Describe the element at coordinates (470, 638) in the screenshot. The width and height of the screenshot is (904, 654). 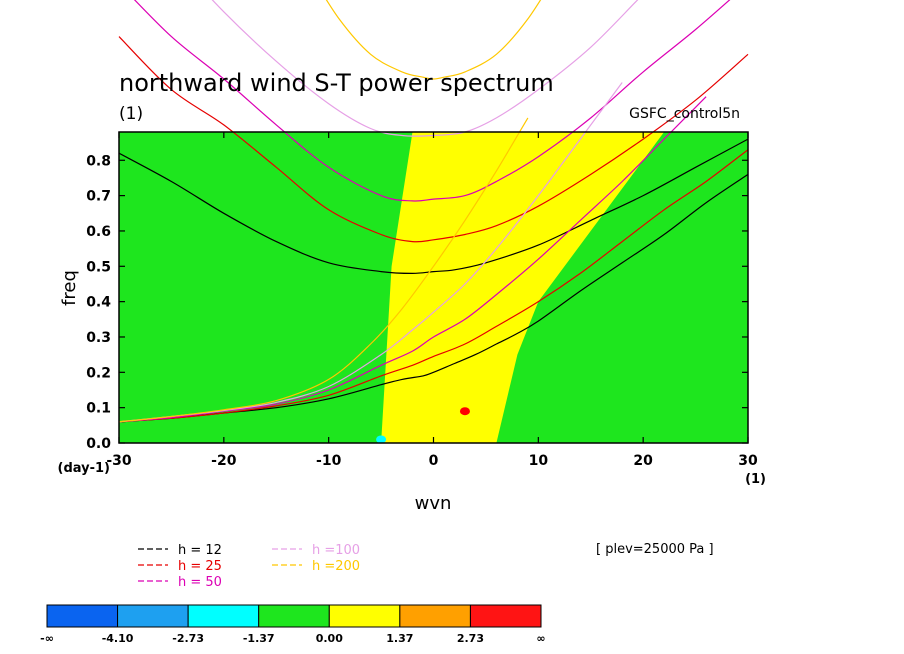
I see `colorbar-label: 2.73` at that location.